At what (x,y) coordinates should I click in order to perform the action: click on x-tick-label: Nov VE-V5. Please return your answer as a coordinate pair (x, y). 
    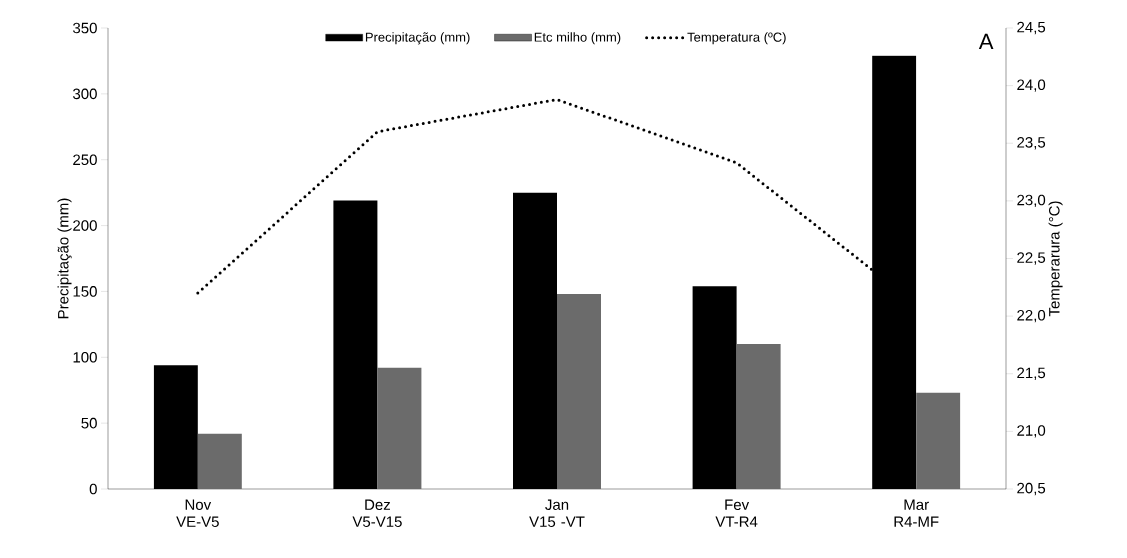
    Looking at the image, I should click on (197, 513).